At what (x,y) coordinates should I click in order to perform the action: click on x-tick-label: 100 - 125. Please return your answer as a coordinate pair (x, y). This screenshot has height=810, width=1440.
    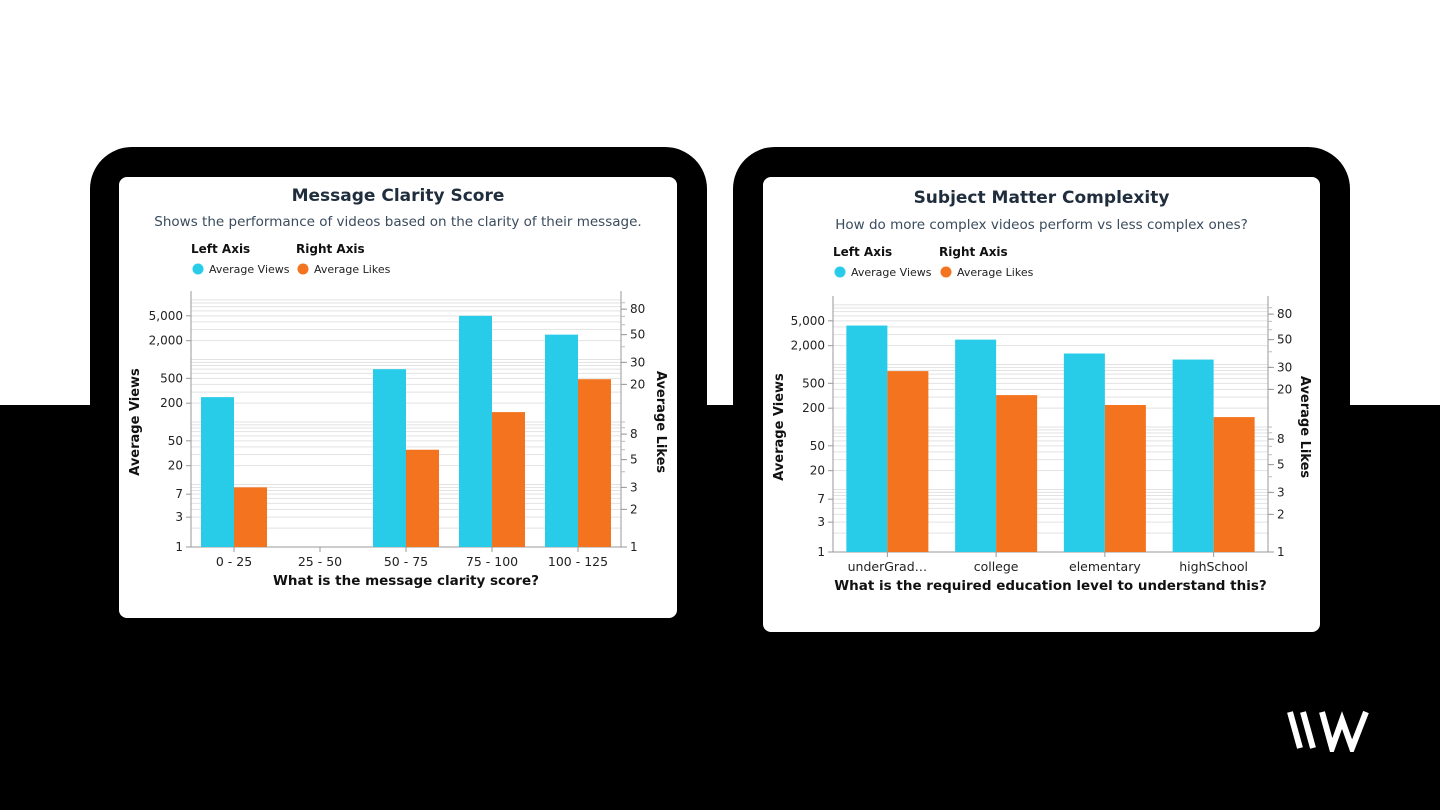
    Looking at the image, I should click on (578, 561).